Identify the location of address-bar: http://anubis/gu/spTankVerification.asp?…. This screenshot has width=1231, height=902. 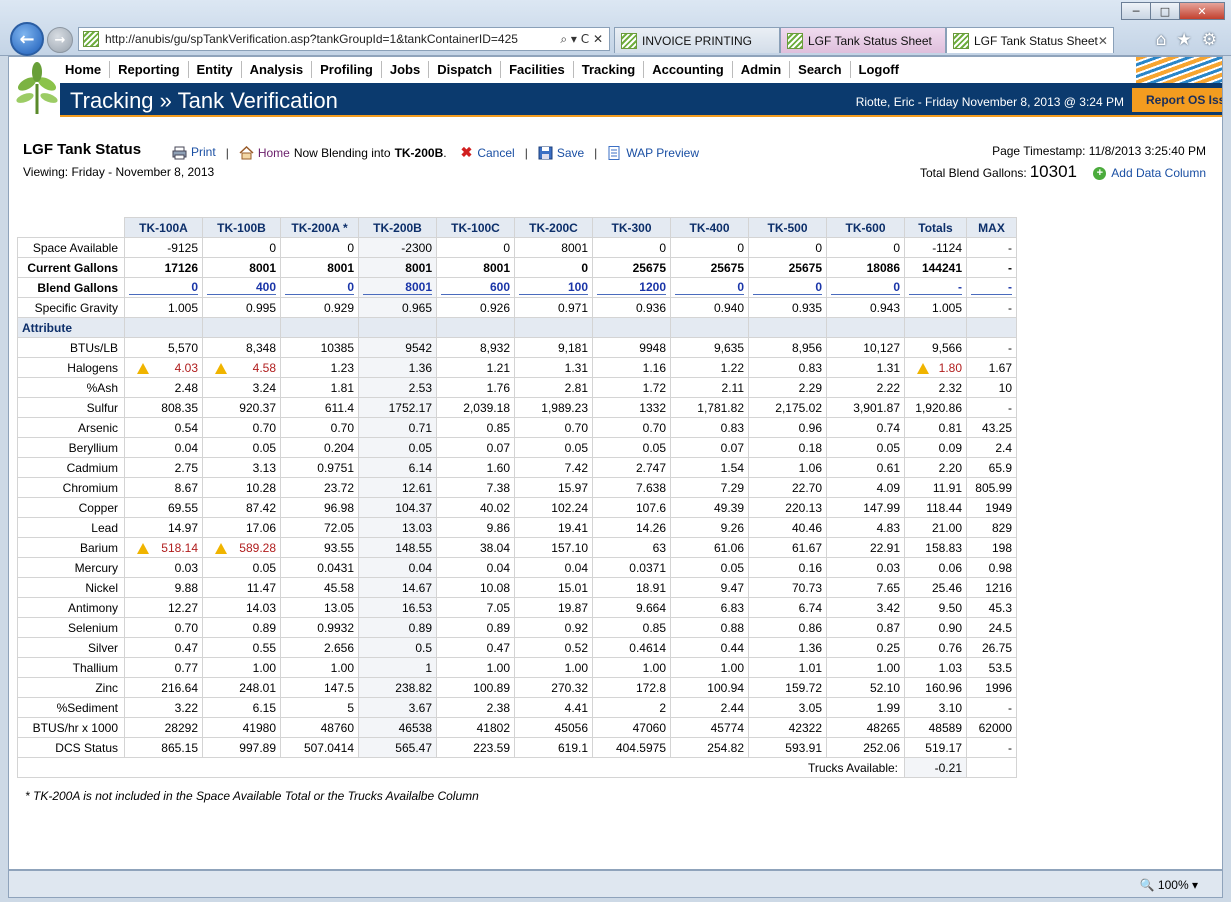
(344, 39).